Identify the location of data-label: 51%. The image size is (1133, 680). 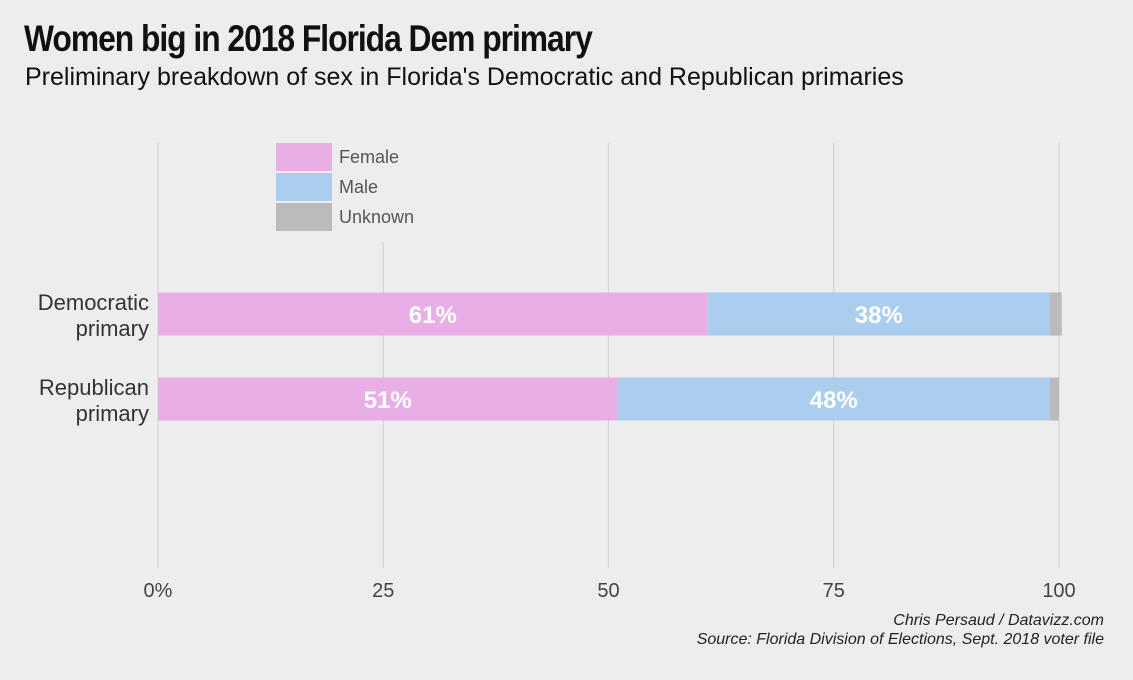
(388, 400).